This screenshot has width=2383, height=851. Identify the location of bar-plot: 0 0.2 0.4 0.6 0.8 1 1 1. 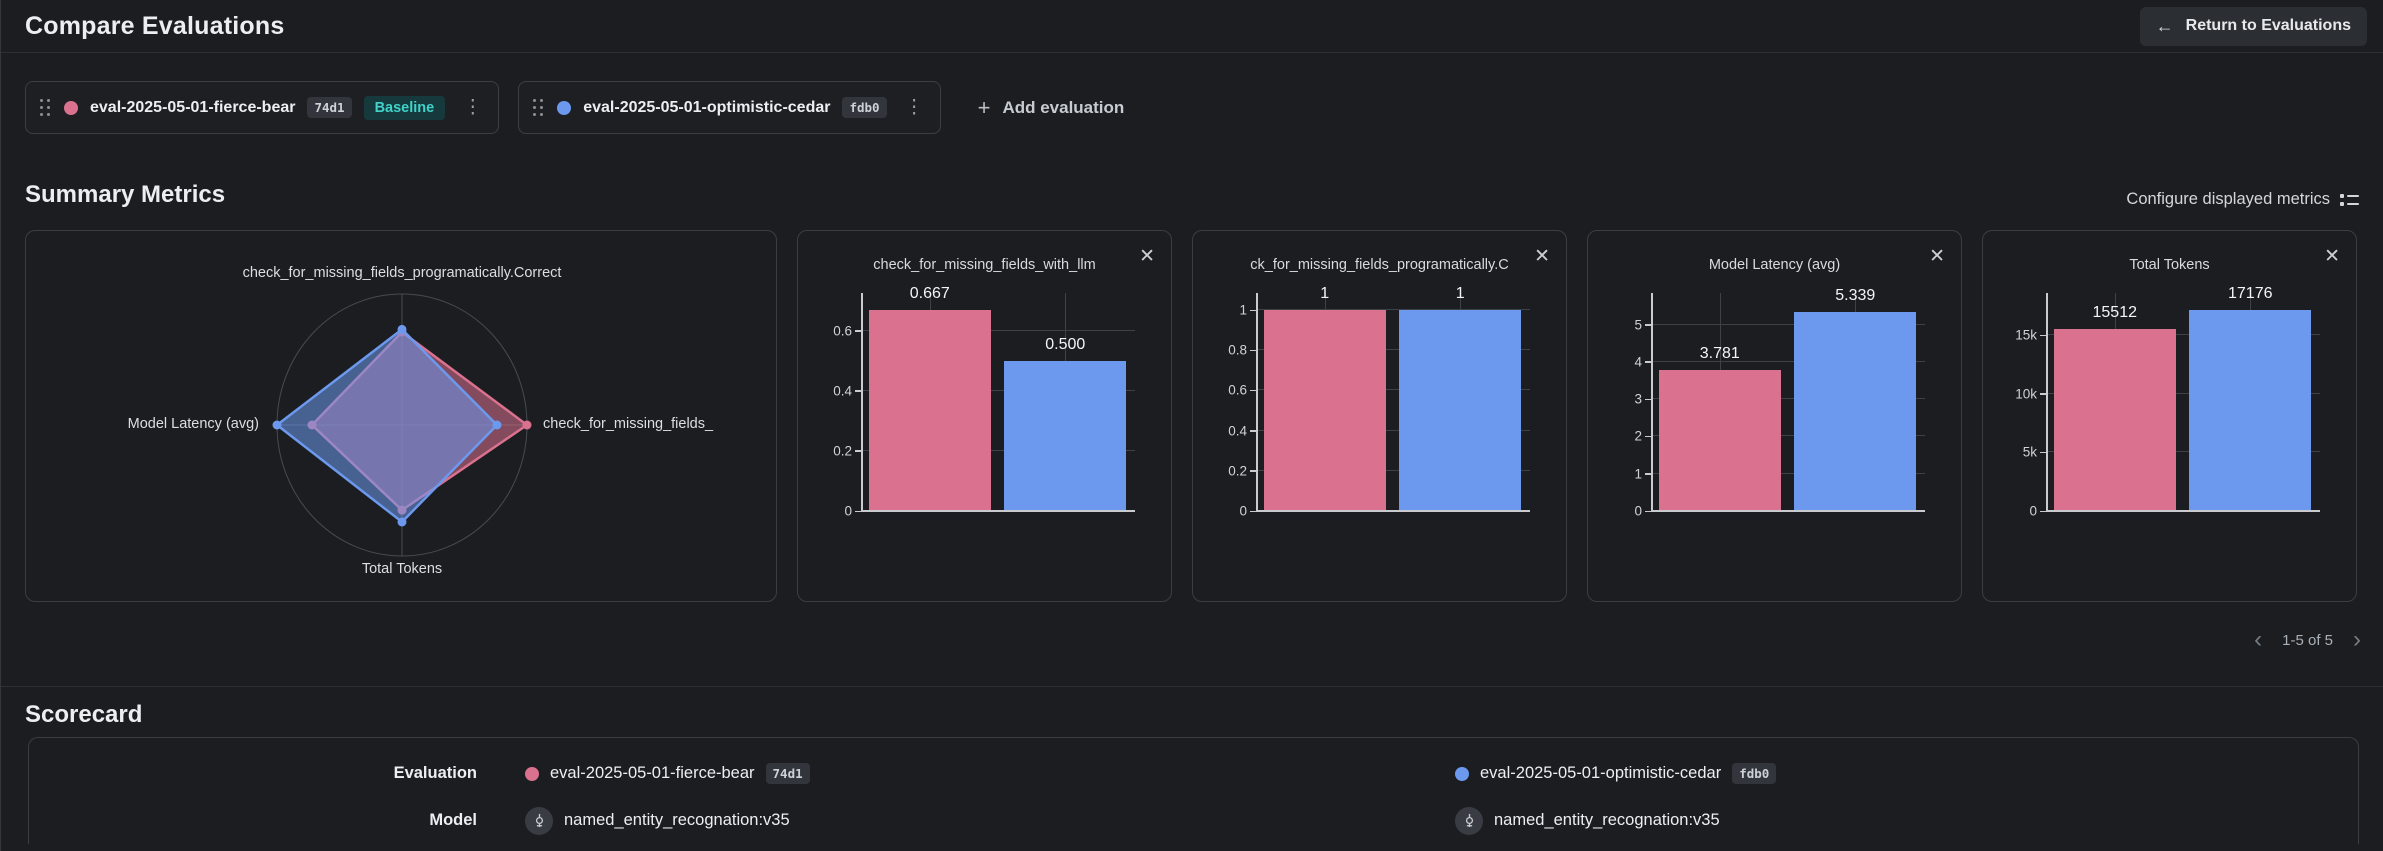
(1379, 402).